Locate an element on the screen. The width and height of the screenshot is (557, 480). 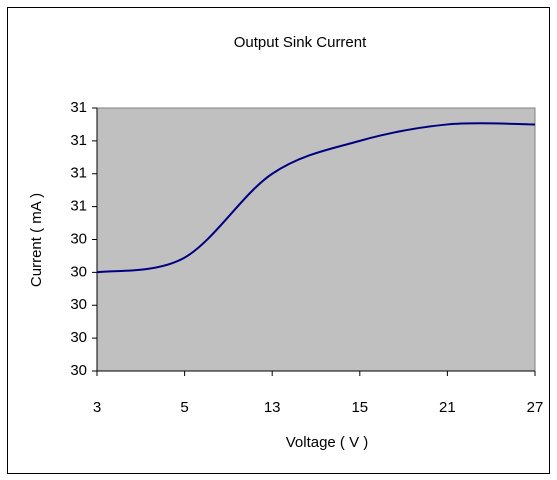
x-tick-label: 3 is located at coordinates (97, 407).